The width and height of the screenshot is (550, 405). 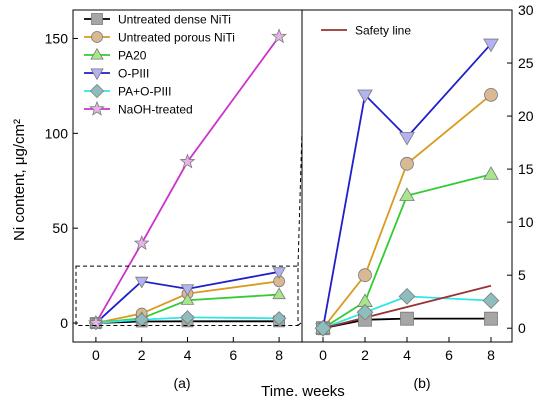 I want to click on y-tick-label: 25, so click(x=526, y=63).